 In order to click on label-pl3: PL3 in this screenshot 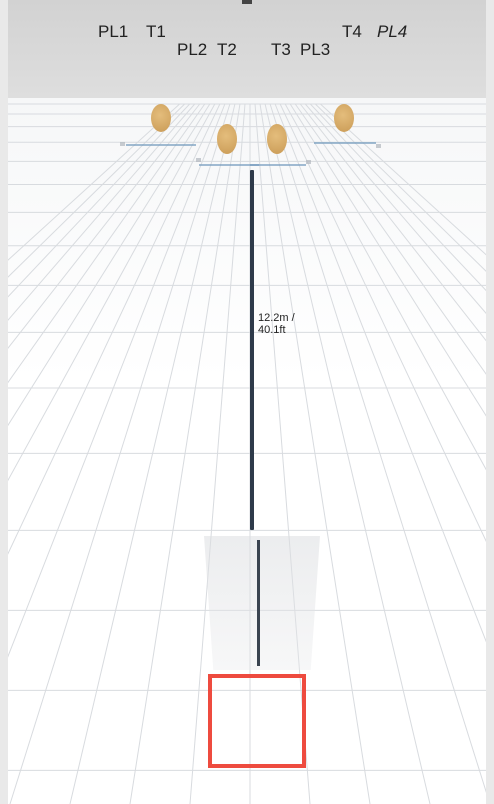, I will do `click(315, 49)`.